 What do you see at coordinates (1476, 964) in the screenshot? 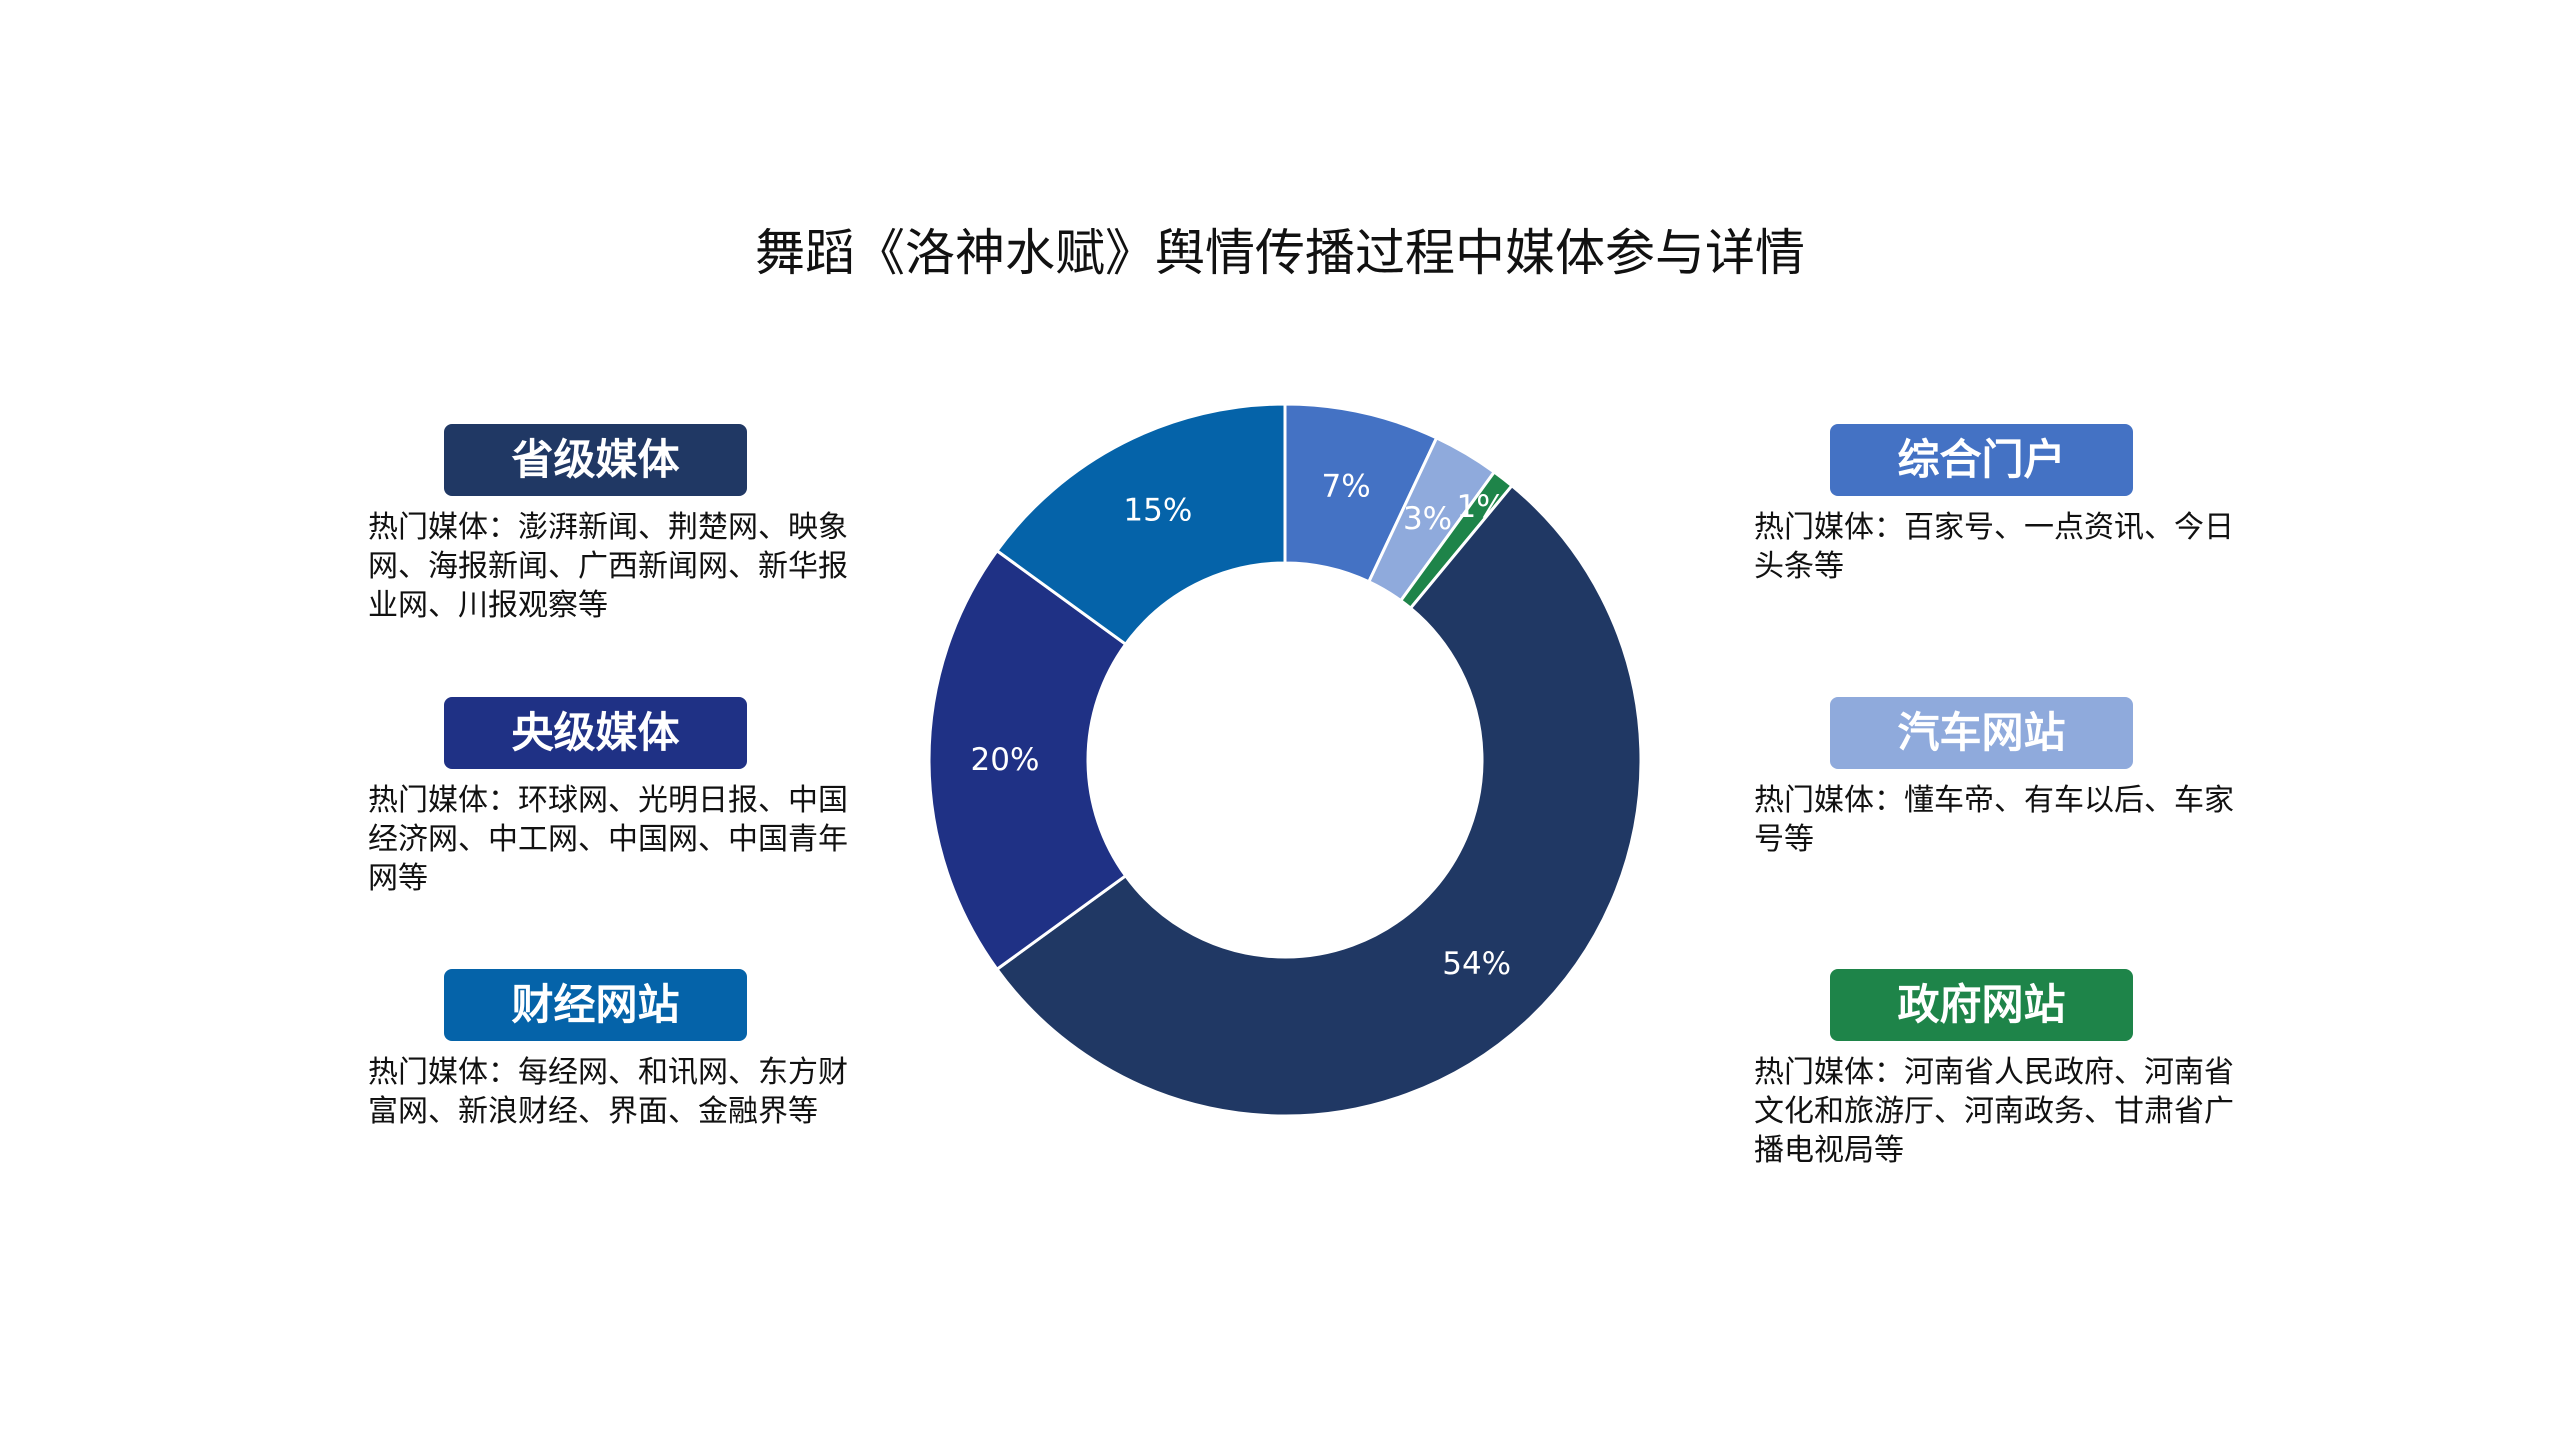
I see `donut-label-3: 54%` at bounding box center [1476, 964].